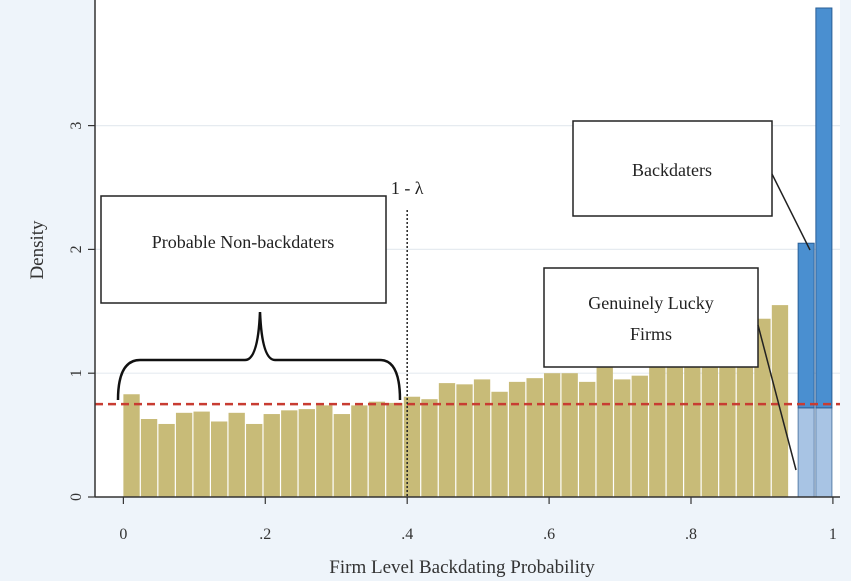 The width and height of the screenshot is (851, 581). I want to click on annotation-lucky-firms: Genuinely Lucky Firms, so click(670, 369).